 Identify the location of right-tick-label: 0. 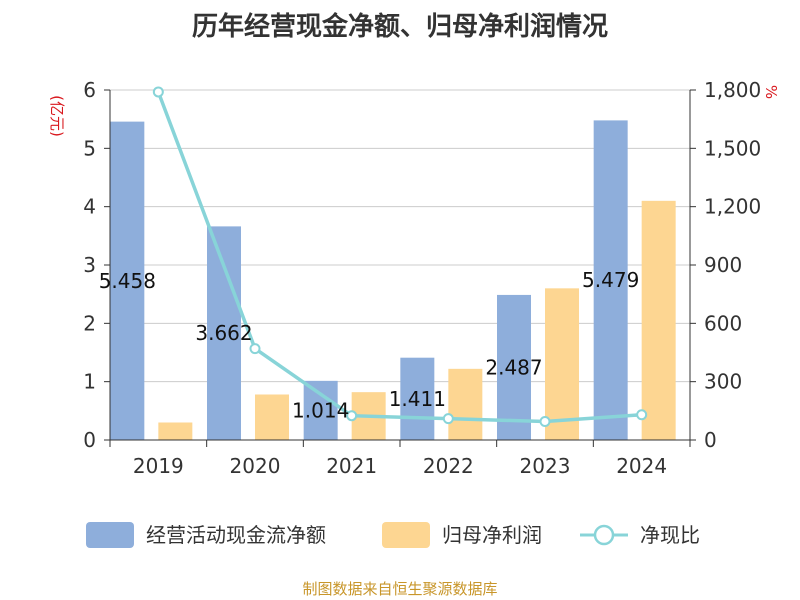
(710, 440).